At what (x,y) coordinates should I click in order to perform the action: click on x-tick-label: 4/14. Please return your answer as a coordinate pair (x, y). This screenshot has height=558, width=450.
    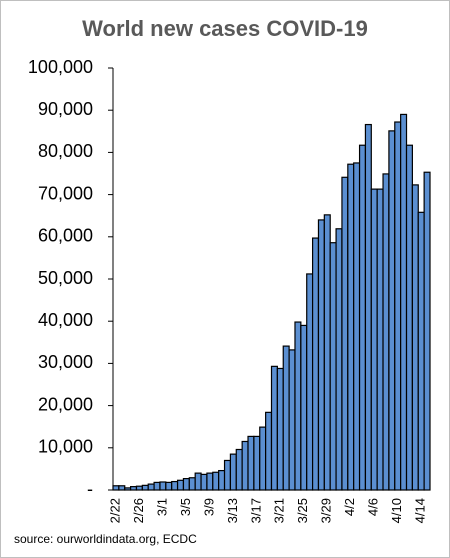
    Looking at the image, I should click on (420, 510).